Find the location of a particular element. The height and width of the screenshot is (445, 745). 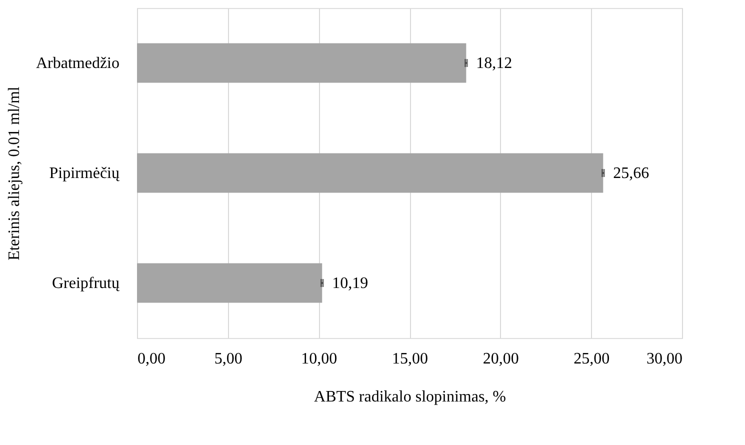

x-tick-label: 20,00 is located at coordinates (500, 359).